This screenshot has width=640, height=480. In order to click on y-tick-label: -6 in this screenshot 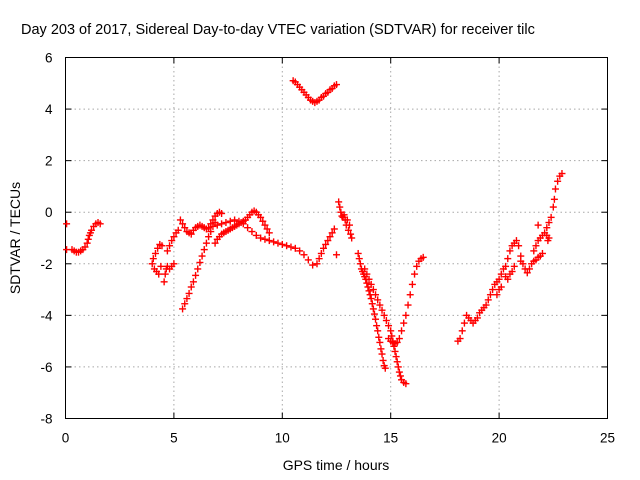, I will do `click(46, 367)`.